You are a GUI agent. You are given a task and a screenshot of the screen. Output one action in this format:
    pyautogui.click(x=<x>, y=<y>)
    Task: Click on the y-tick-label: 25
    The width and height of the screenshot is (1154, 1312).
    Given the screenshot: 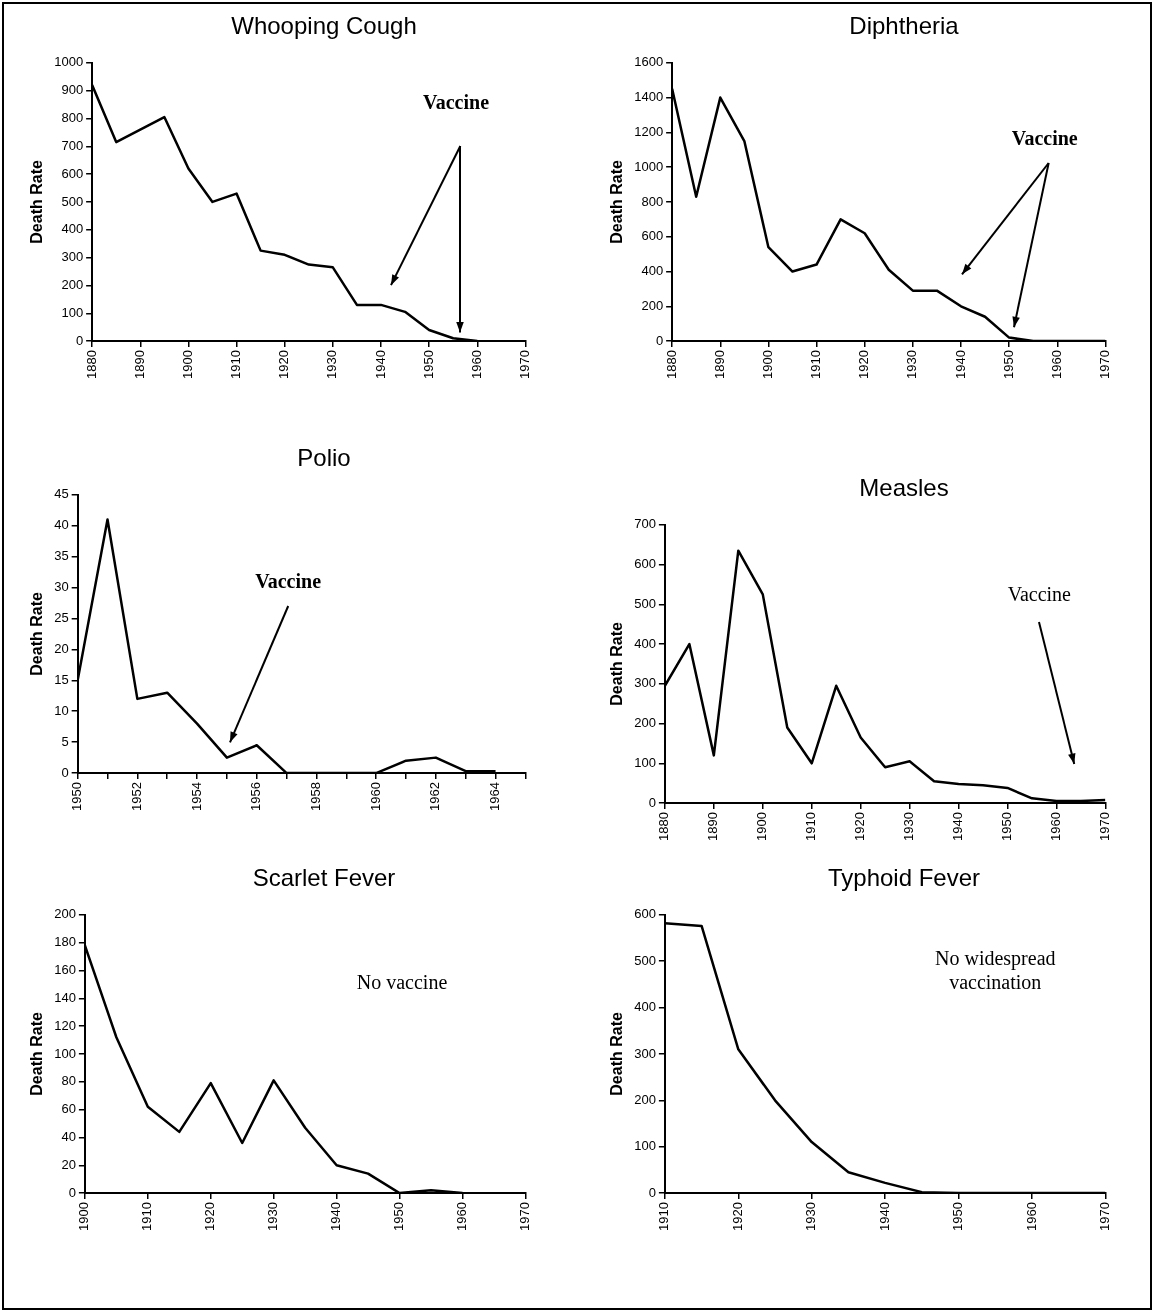 What is the action you would take?
    pyautogui.click(x=61, y=618)
    